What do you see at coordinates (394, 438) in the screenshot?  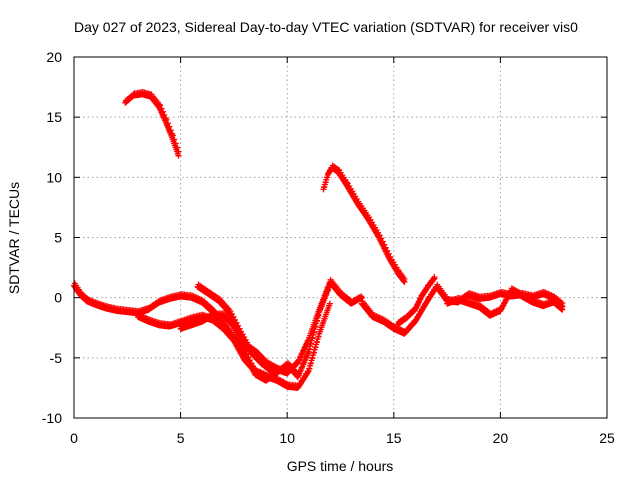 I see `x-tick-label: 15` at bounding box center [394, 438].